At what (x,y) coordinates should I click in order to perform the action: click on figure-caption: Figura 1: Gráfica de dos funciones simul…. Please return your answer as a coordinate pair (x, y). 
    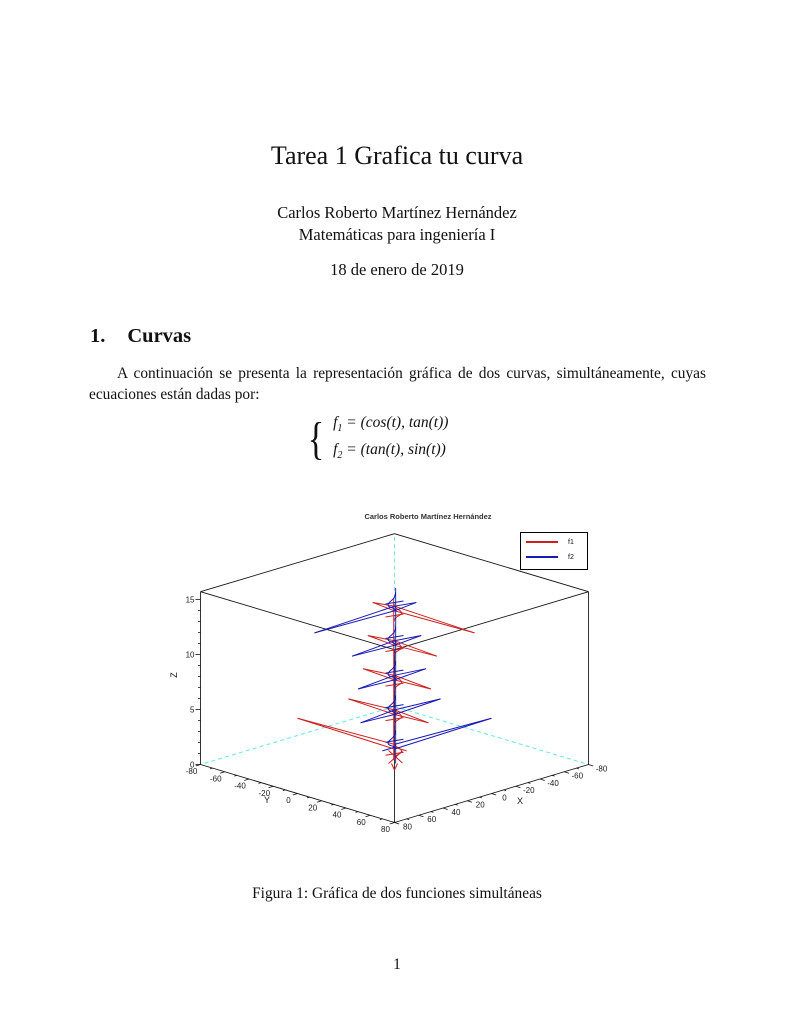
    Looking at the image, I should click on (397, 893).